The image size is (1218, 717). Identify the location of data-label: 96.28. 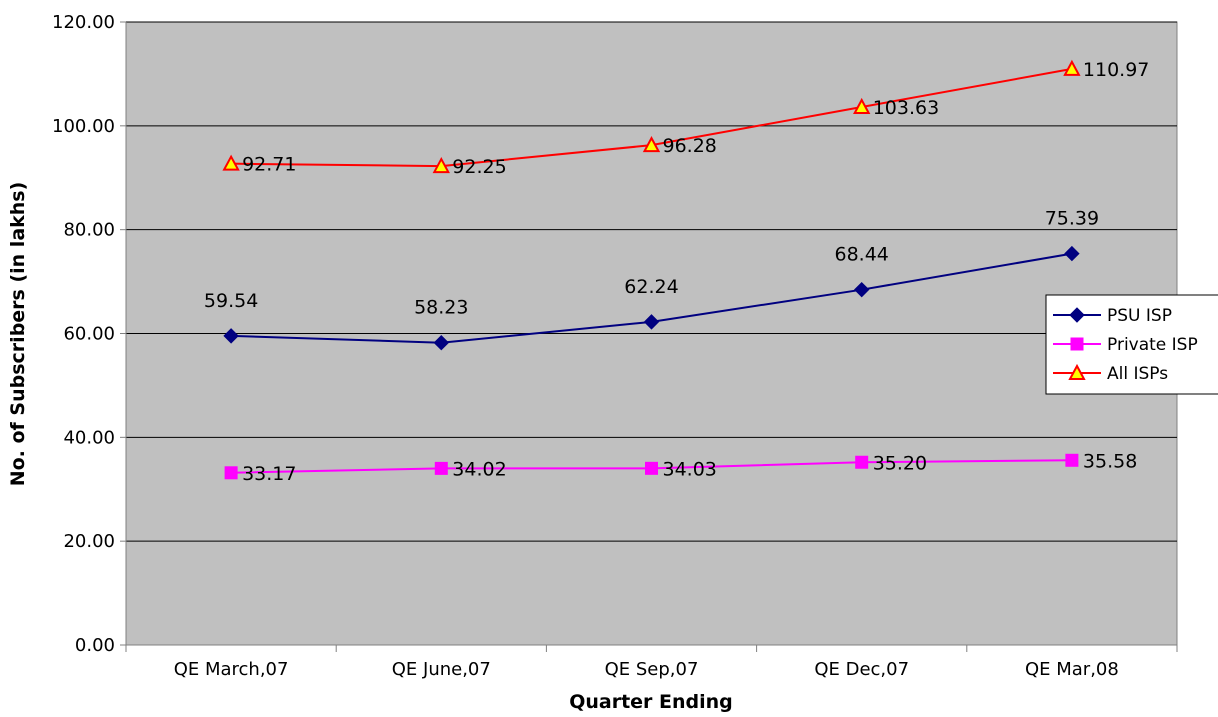
(690, 146).